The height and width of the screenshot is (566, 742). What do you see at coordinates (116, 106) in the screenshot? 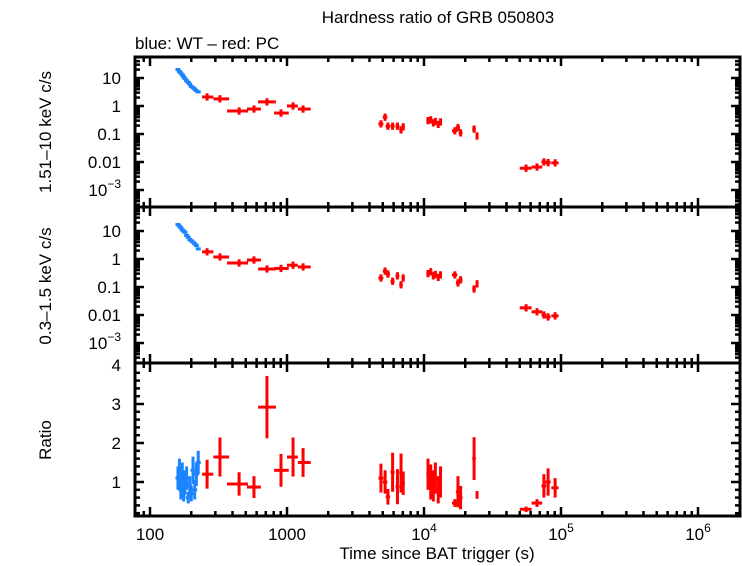
I see `y-tick-label: 1` at bounding box center [116, 106].